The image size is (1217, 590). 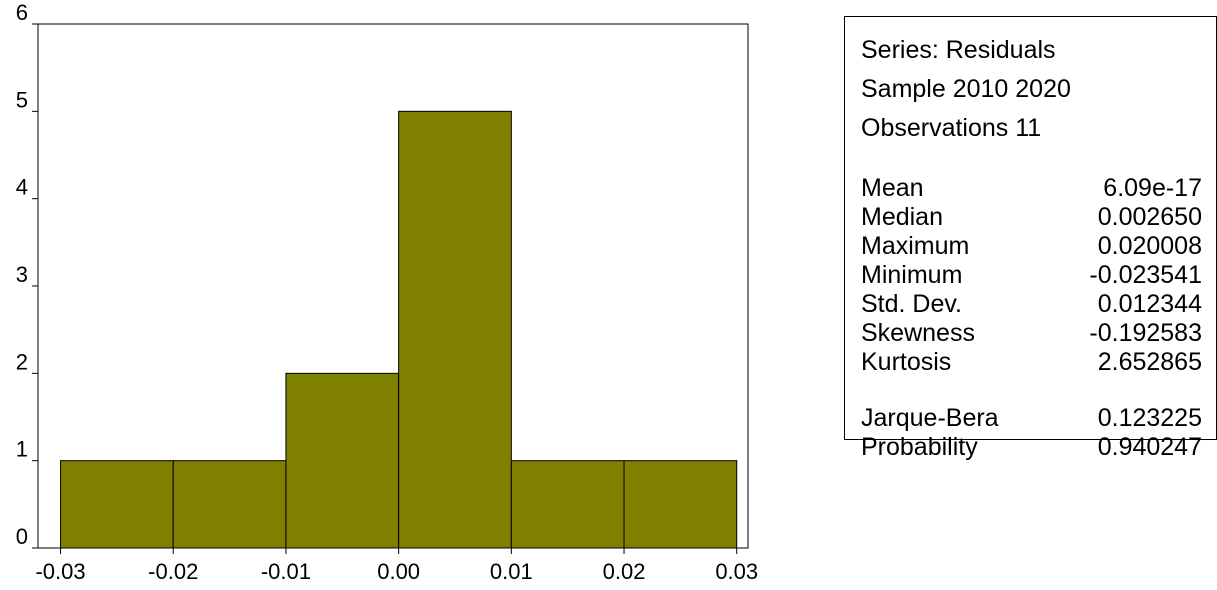 What do you see at coordinates (958, 50) in the screenshot?
I see `series-name: Series: Residuals` at bounding box center [958, 50].